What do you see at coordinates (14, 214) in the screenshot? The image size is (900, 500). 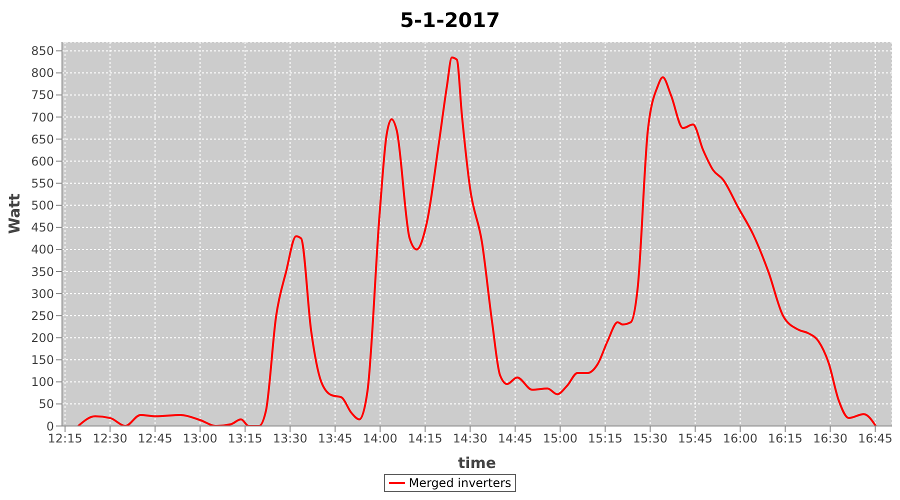 I see `y-axis-title: Watt` at bounding box center [14, 214].